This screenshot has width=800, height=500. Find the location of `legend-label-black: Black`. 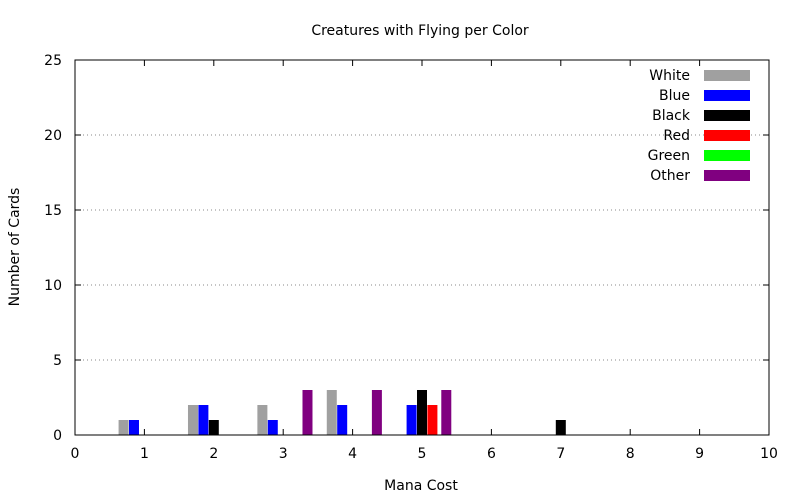

legend-label-black: Black is located at coordinates (671, 116).